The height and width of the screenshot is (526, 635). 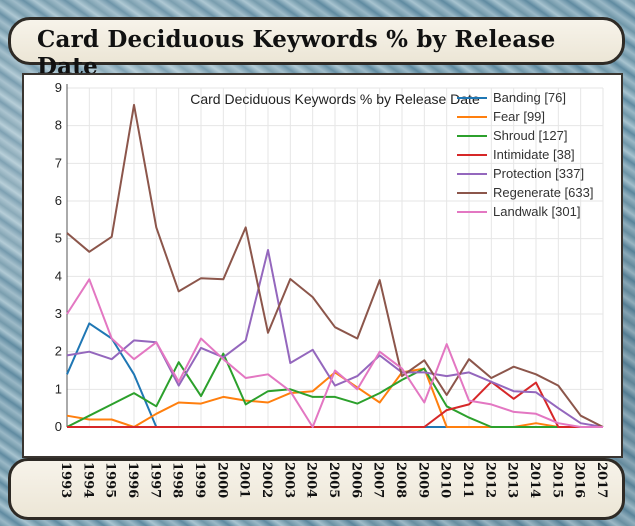 What do you see at coordinates (288, 480) in the screenshot?
I see `x-tick-label: 2003` at bounding box center [288, 480].